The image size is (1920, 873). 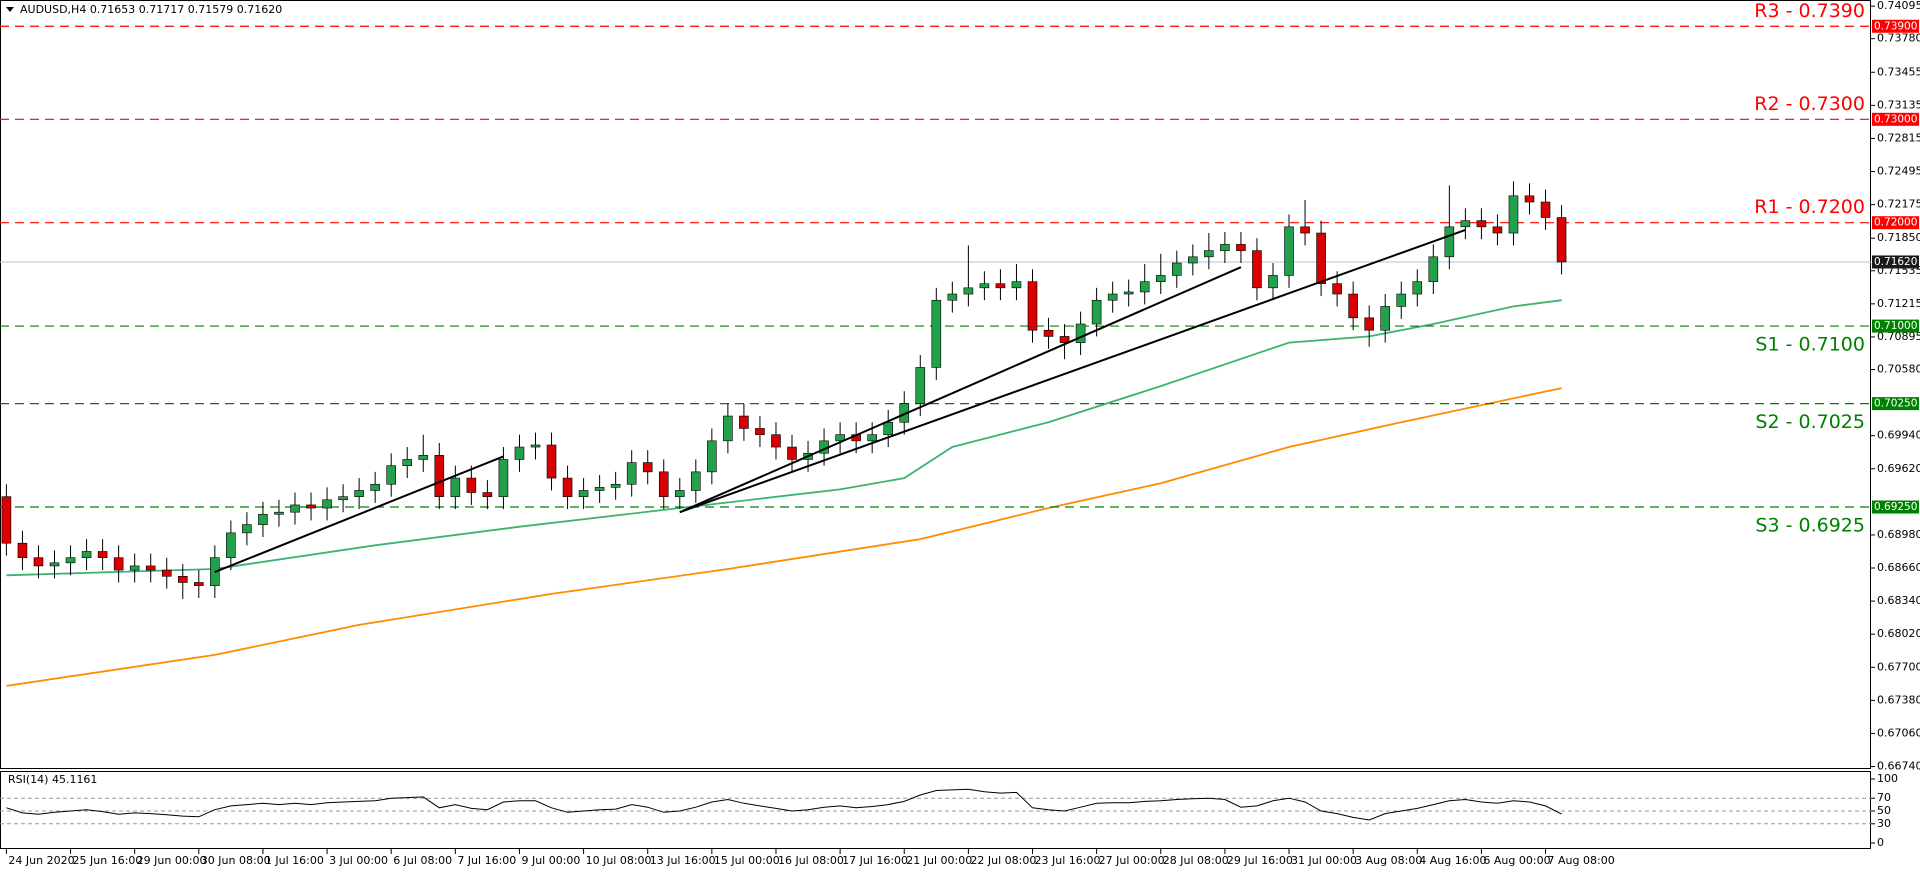 What do you see at coordinates (52, 779) in the screenshot?
I see `indicator-title: RSI(14) 45.1161` at bounding box center [52, 779].